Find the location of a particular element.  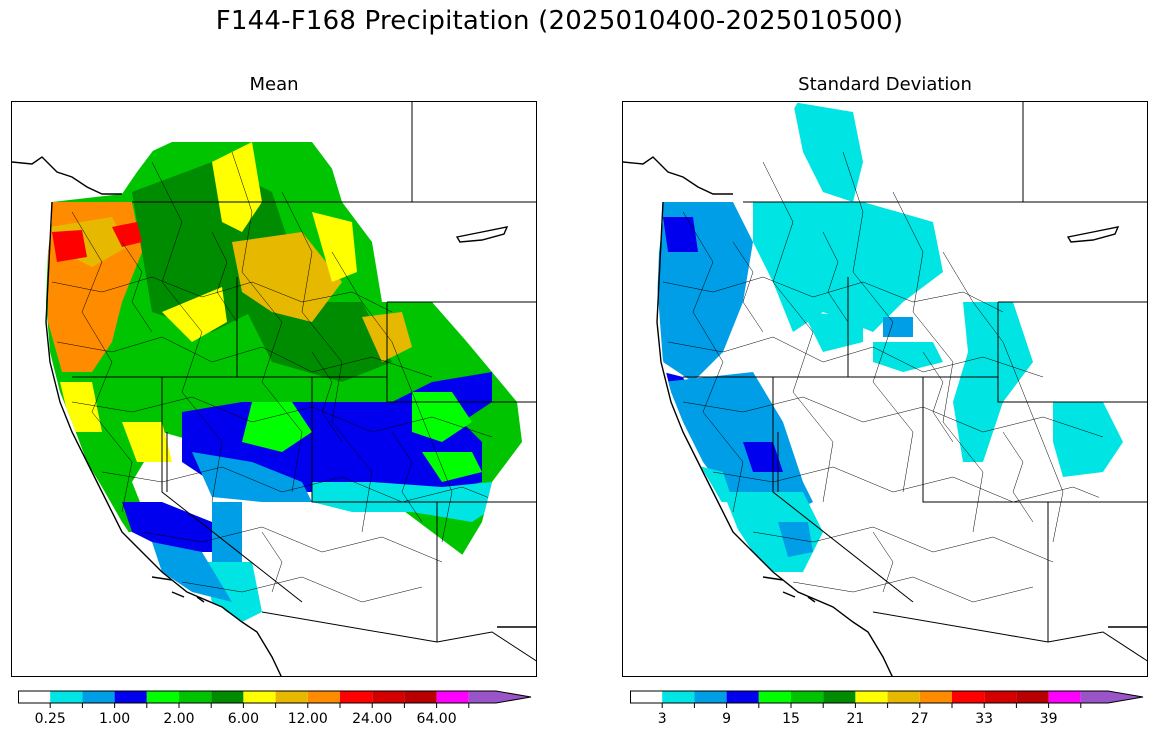

colorbar-mean-svg is located at coordinates (275, 699).